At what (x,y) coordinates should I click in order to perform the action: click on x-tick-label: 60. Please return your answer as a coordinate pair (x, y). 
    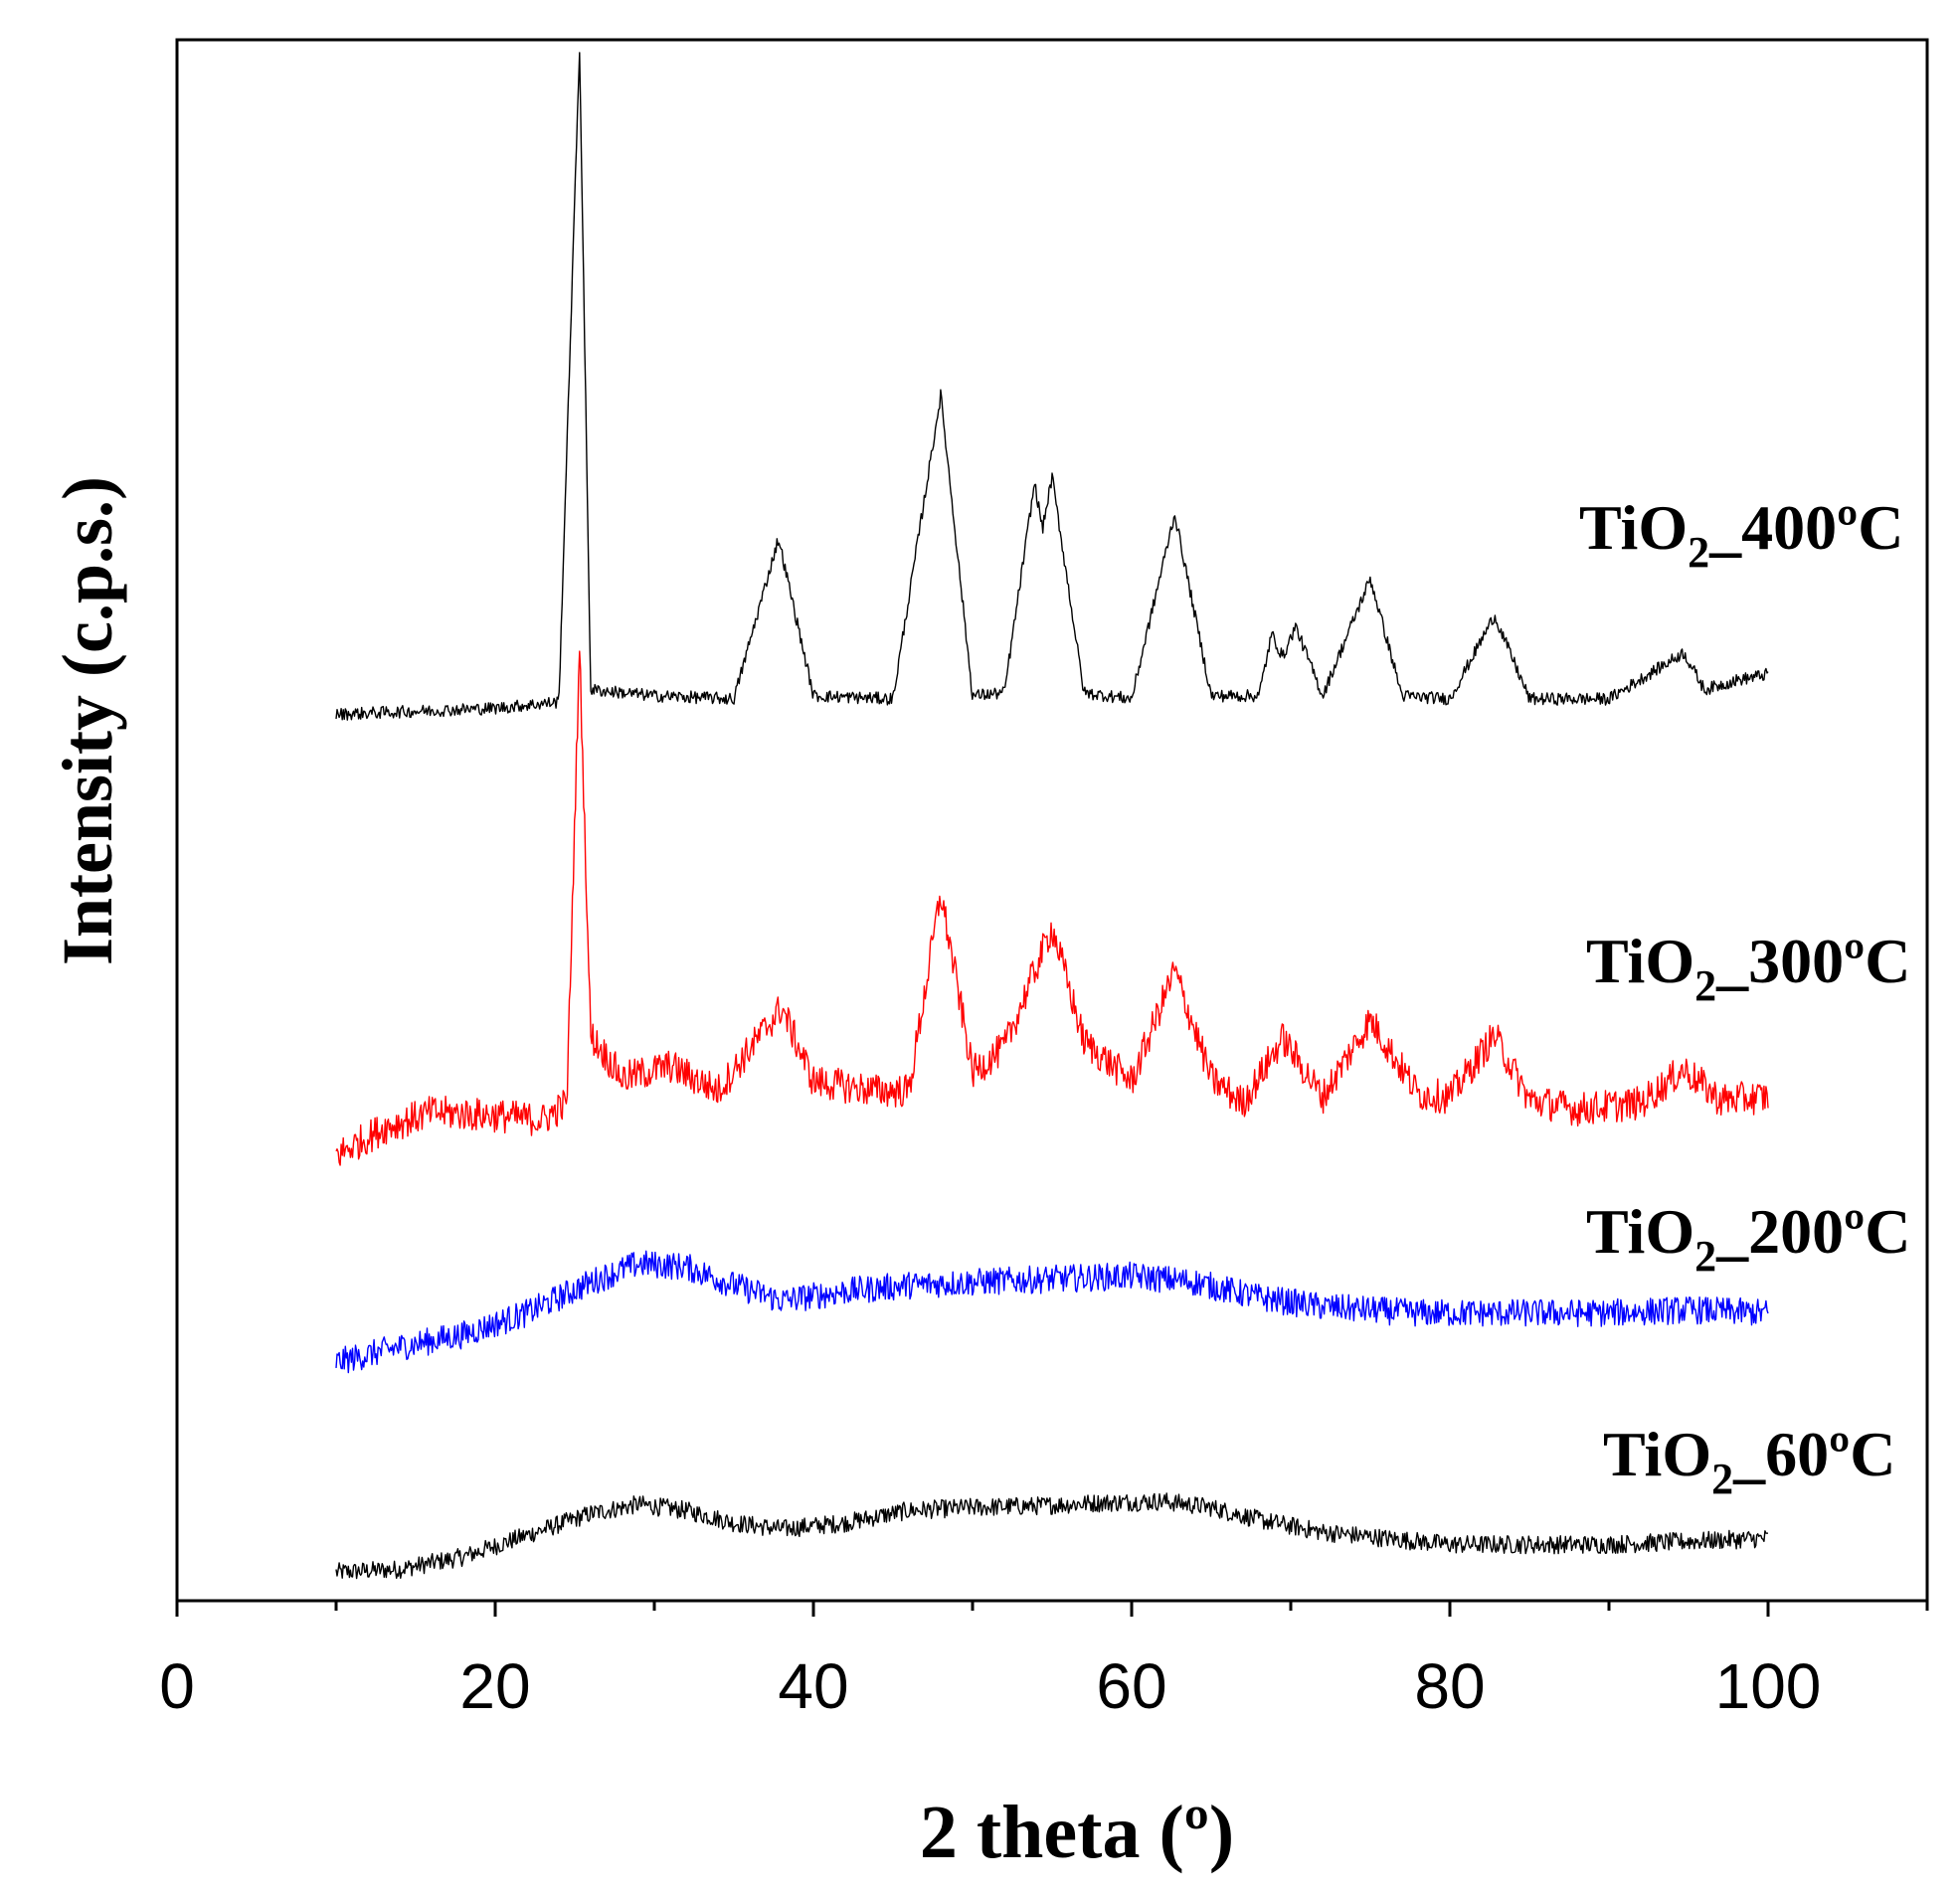
    Looking at the image, I should click on (1131, 1686).